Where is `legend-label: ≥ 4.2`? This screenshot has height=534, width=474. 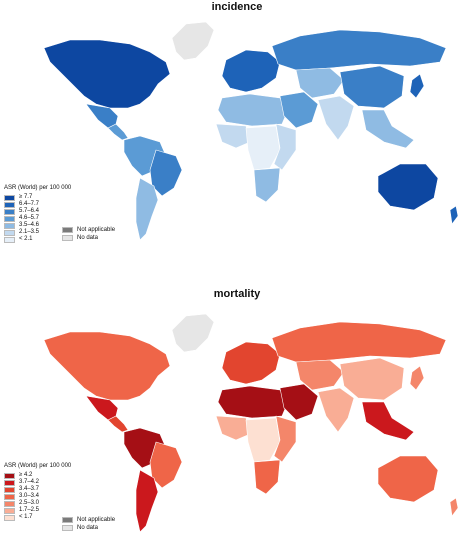 legend-label: ≥ 4.2 is located at coordinates (26, 475).